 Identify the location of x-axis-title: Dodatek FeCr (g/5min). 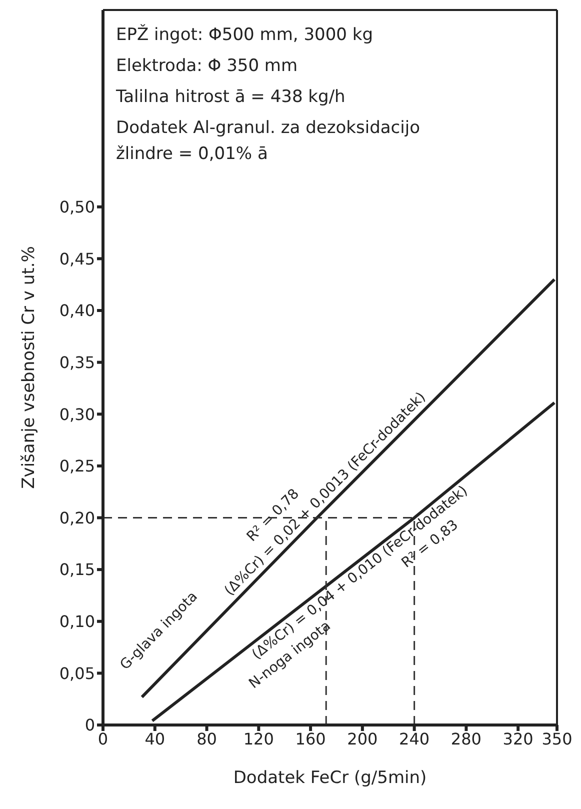
(330, 778).